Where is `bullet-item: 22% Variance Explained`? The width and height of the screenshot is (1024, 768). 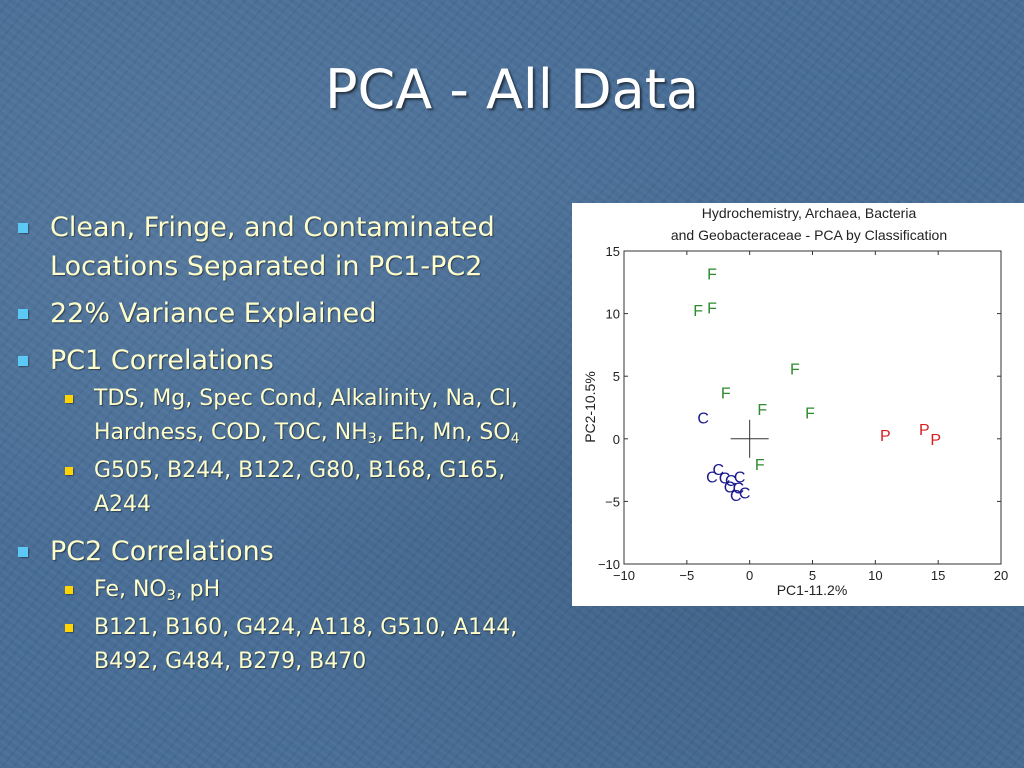
bullet-item: 22% Variance Explained is located at coordinates (291, 313).